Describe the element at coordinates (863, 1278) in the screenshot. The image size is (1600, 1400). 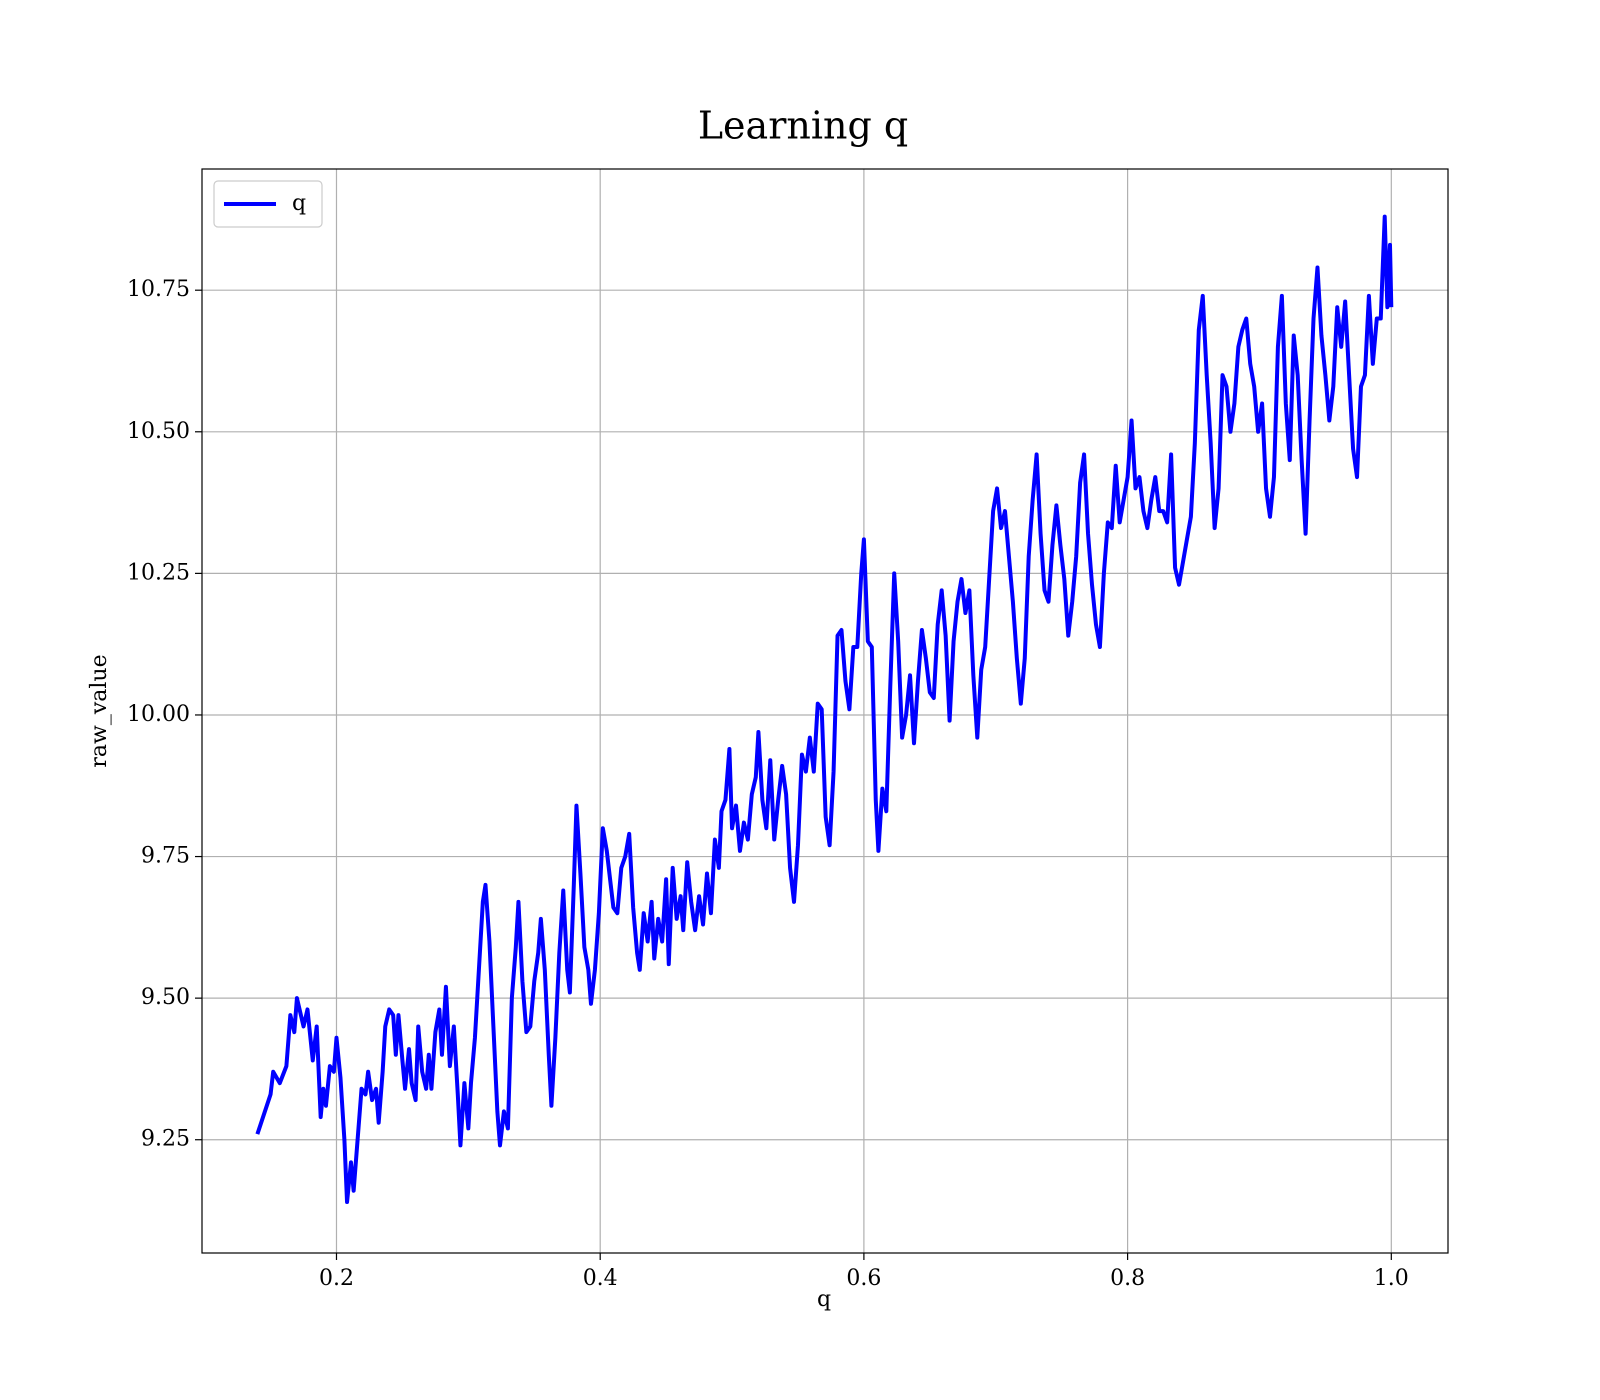
I see `x-tick-label: 0.6` at that location.